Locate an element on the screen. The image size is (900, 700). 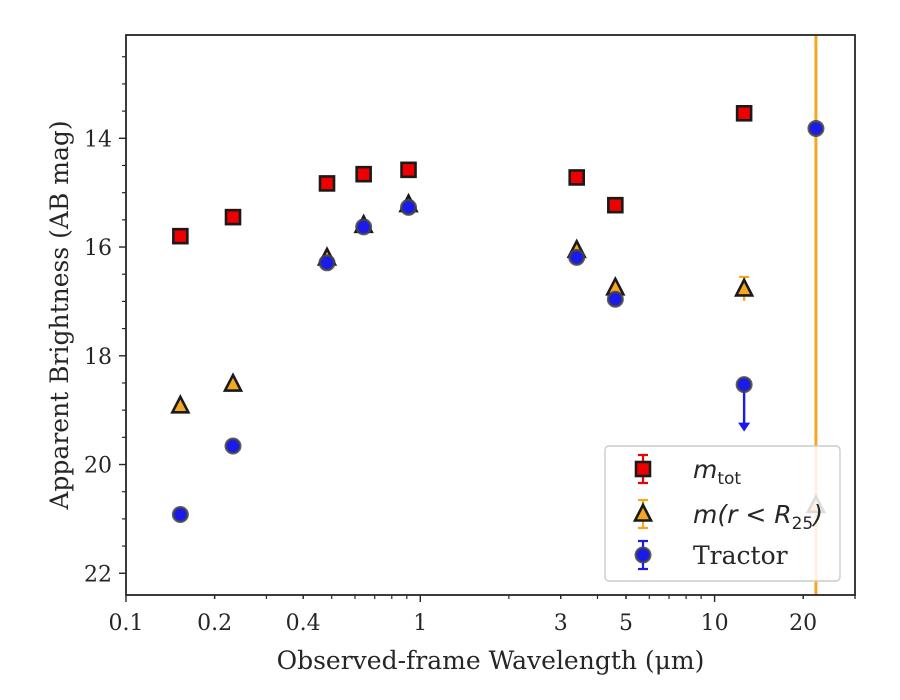
x-tick-label: 10 is located at coordinates (715, 623).